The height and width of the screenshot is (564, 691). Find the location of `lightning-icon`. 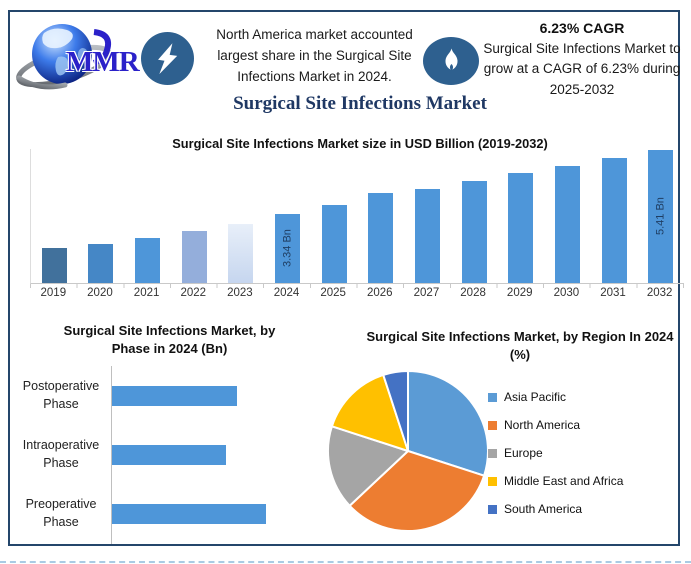

lightning-icon is located at coordinates (167, 58).